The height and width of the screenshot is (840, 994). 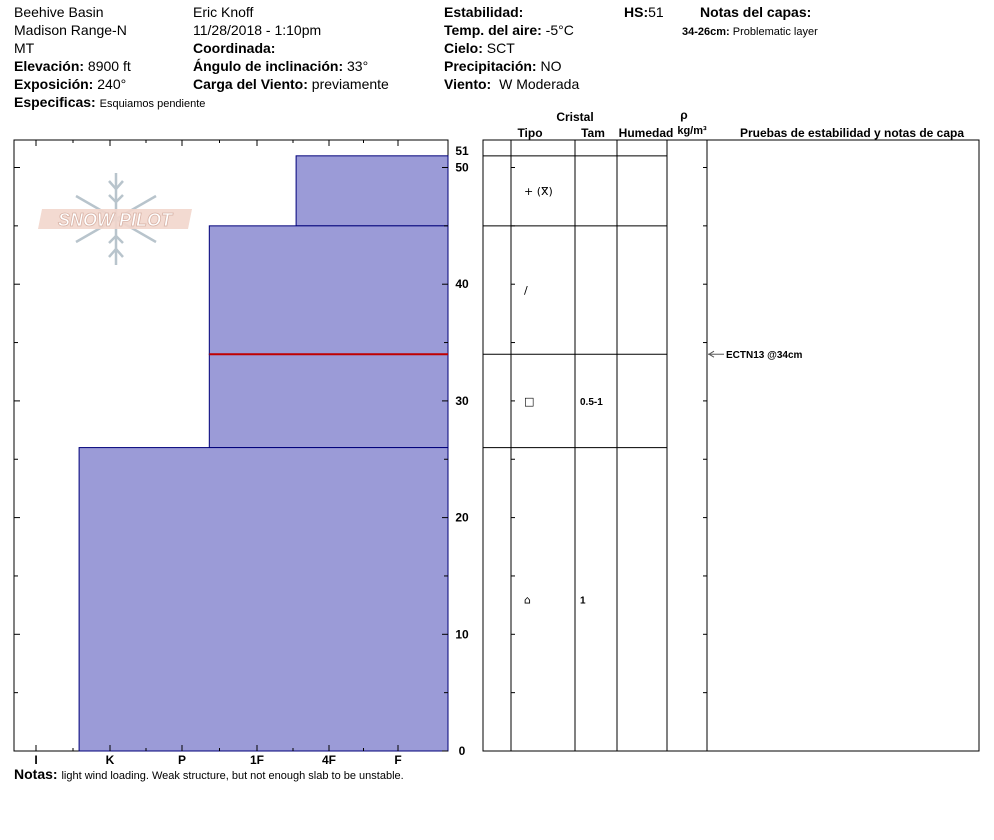 I want to click on stability-test-markers: ECTN13 @34cm, so click(x=755, y=355).